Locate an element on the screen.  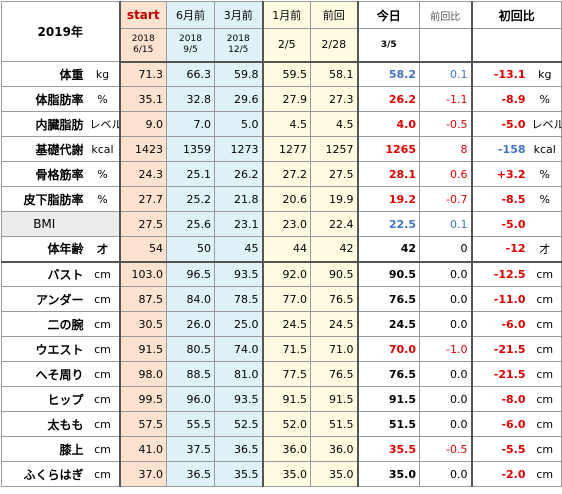
row-label: バスト is located at coordinates (44, 274).